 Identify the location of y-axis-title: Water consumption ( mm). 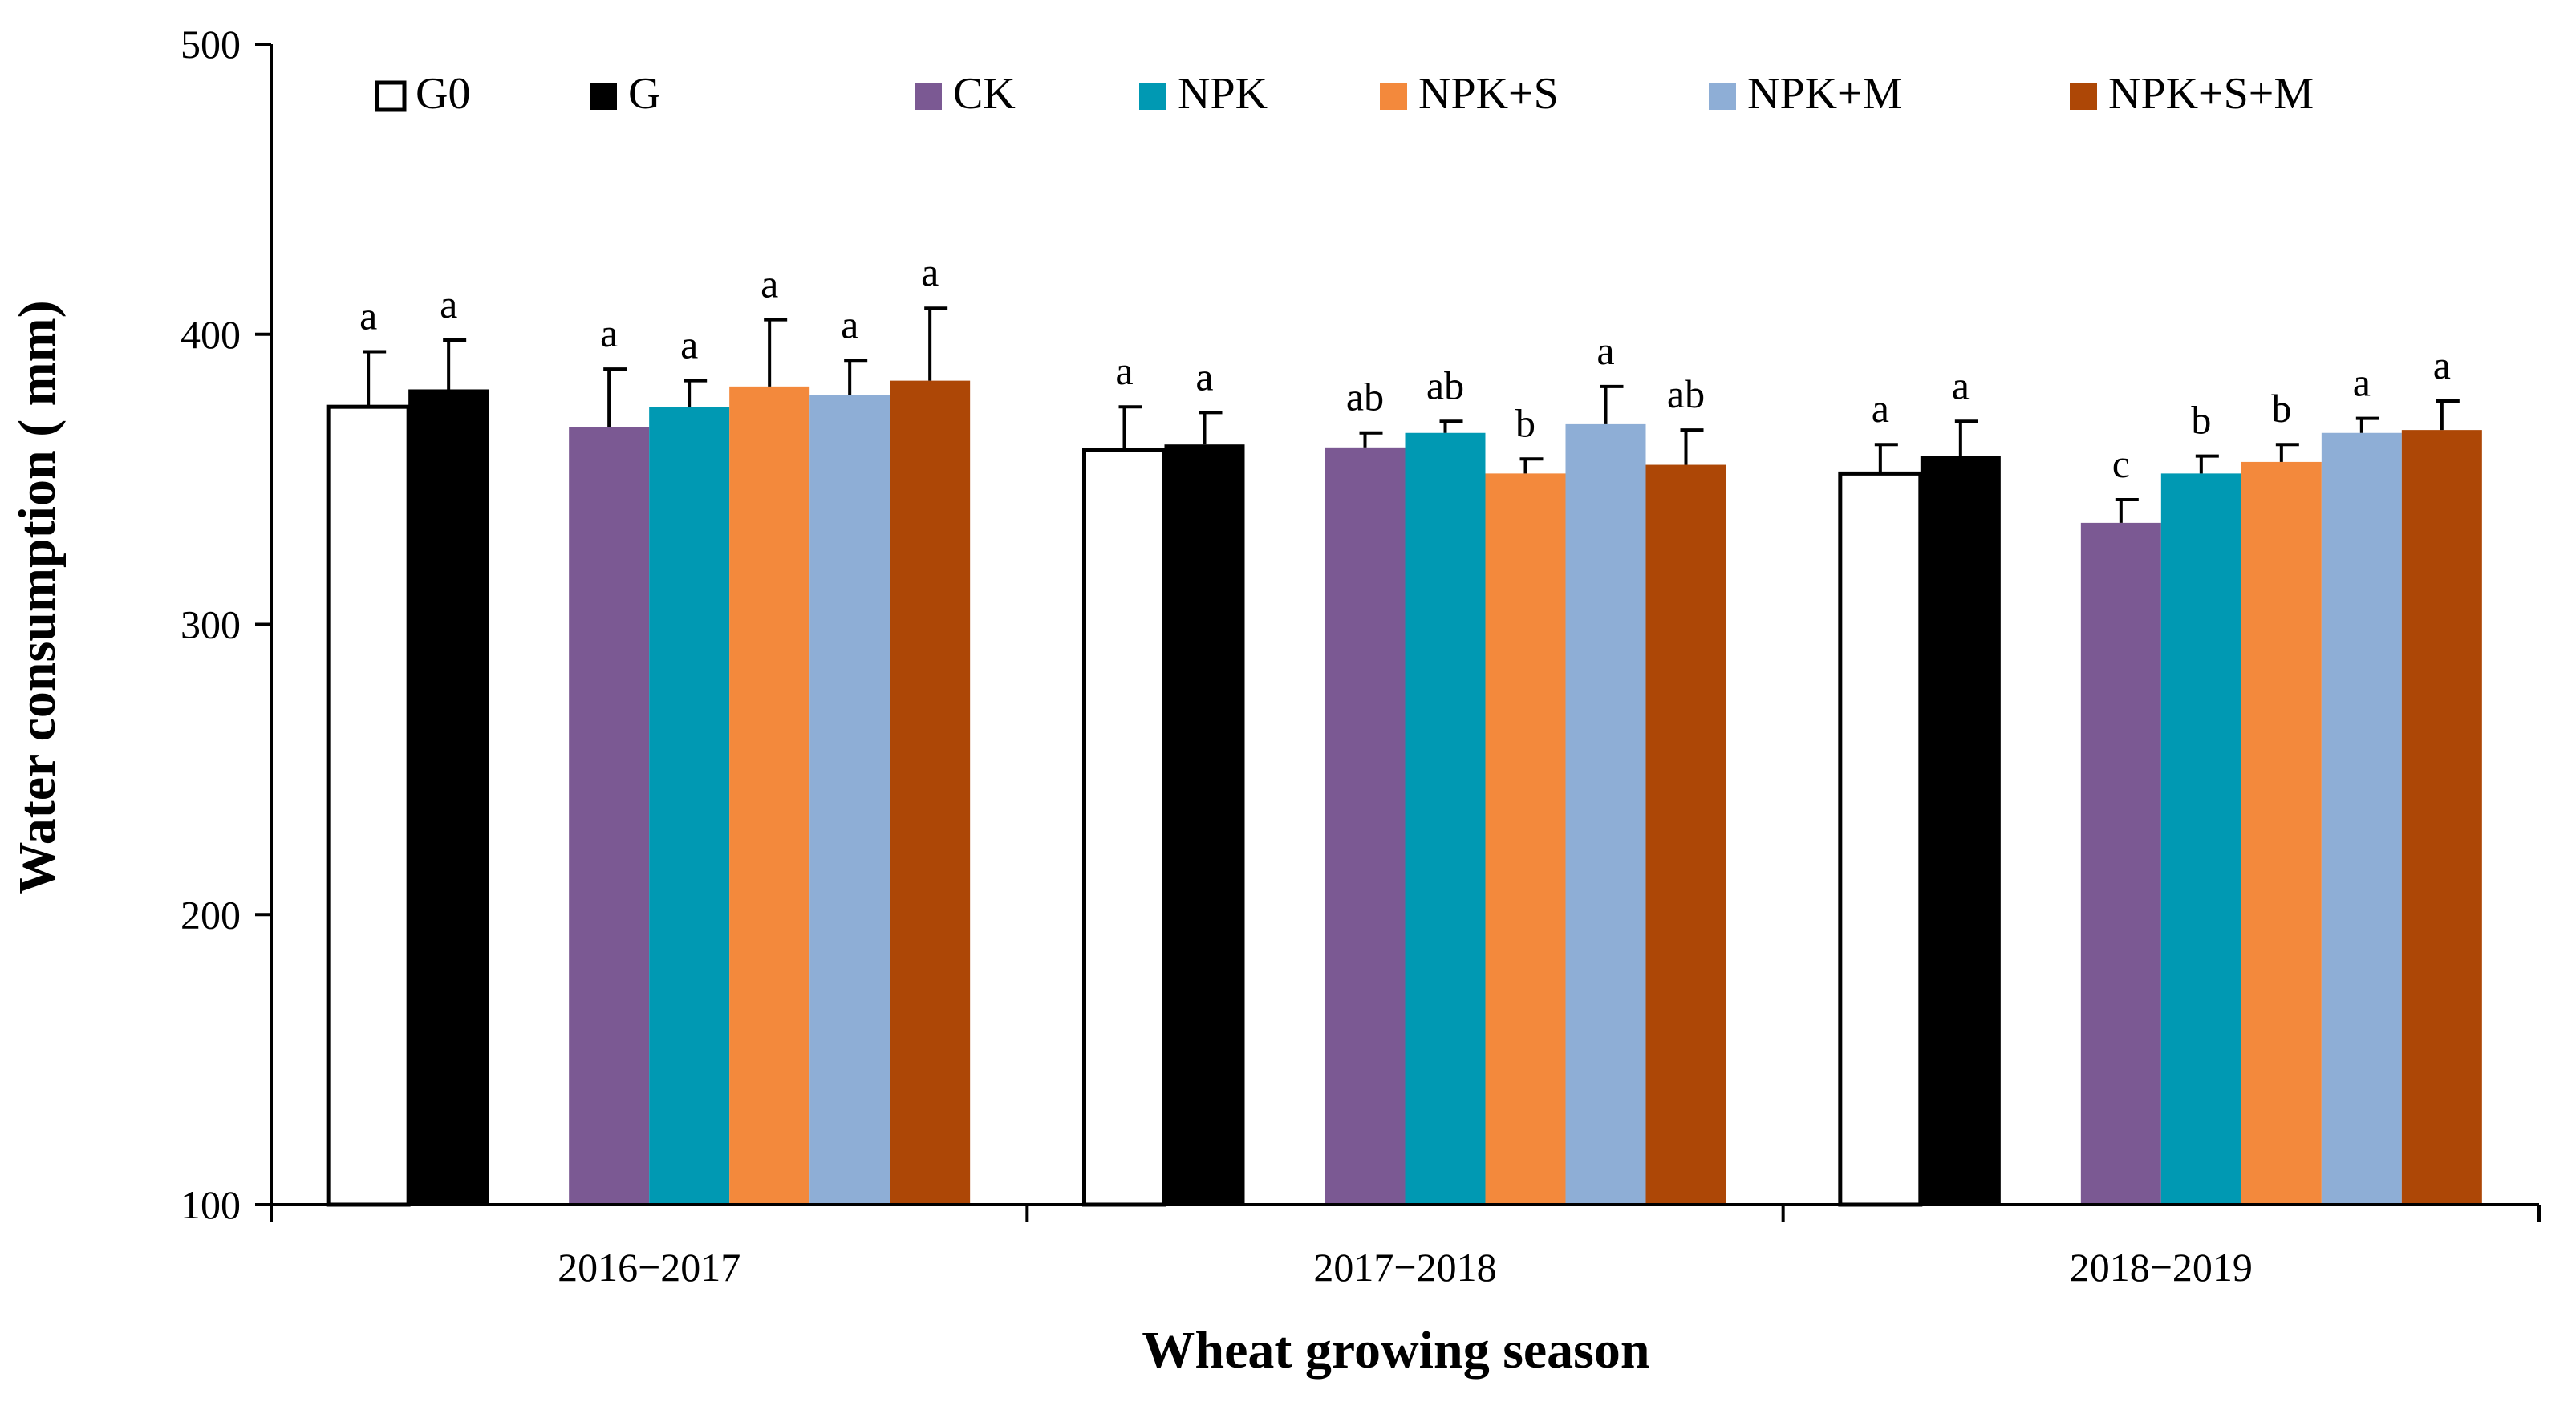
(37, 597).